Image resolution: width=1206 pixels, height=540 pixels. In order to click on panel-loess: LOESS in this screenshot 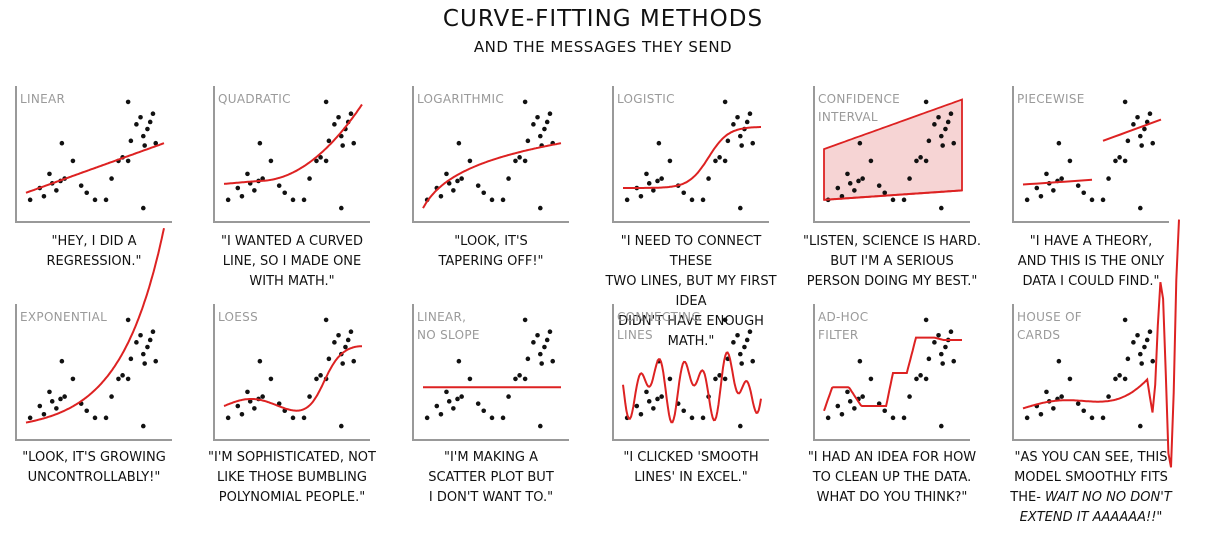, I will do `click(292, 372)`.